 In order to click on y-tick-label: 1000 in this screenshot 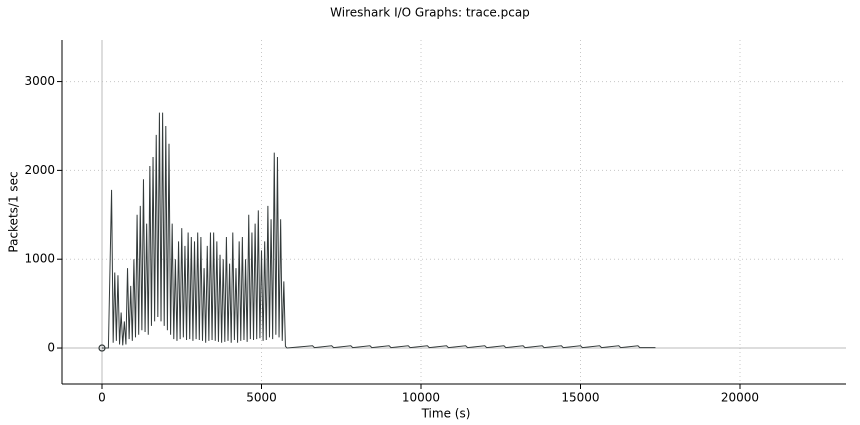, I will do `click(39, 259)`.